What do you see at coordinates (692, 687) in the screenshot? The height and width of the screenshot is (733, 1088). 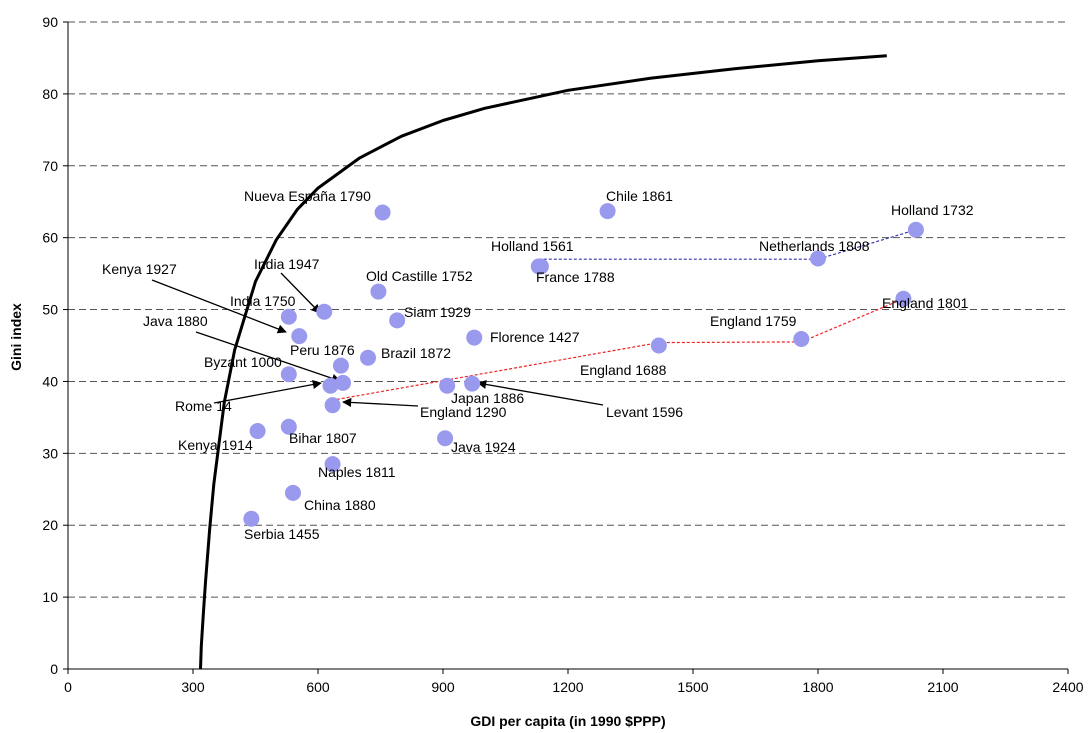 I see `x-tick-label: 1500` at bounding box center [692, 687].